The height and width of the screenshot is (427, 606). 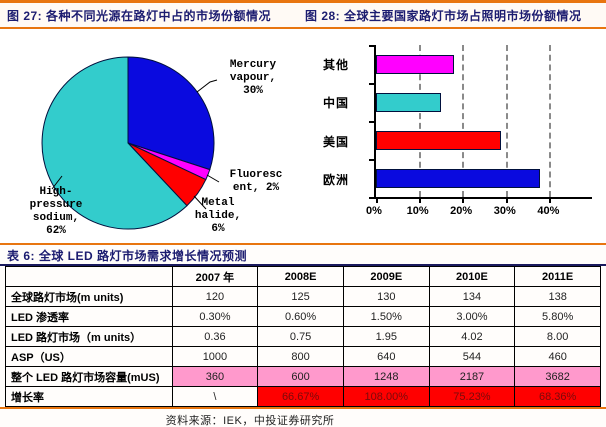 What do you see at coordinates (56, 211) in the screenshot?
I see `pie-label-high-pressure-sodium: High- pressure sodium, 62%` at bounding box center [56, 211].